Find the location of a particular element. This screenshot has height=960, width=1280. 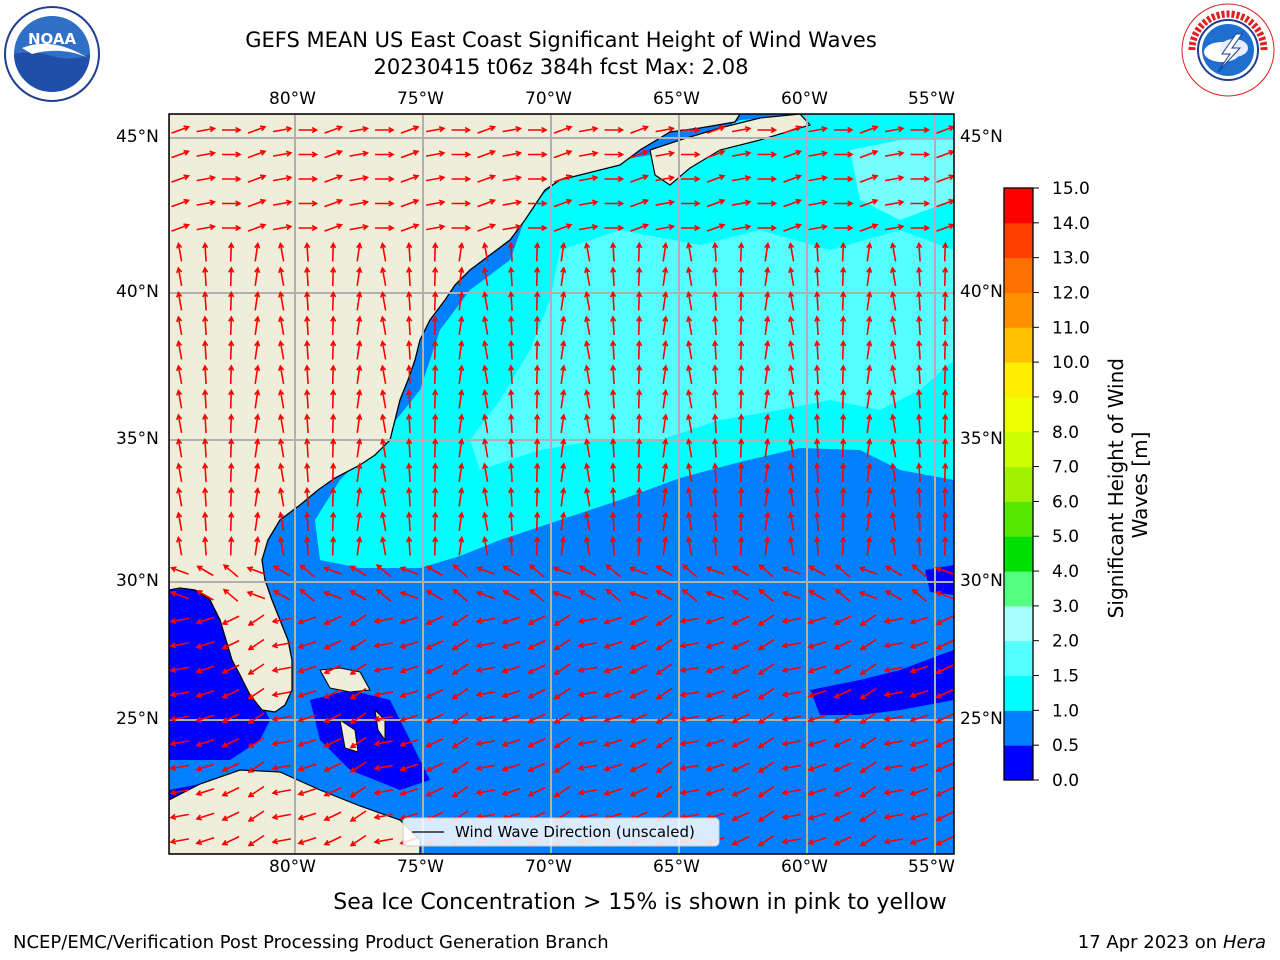

nws-logo is located at coordinates (1228, 50).